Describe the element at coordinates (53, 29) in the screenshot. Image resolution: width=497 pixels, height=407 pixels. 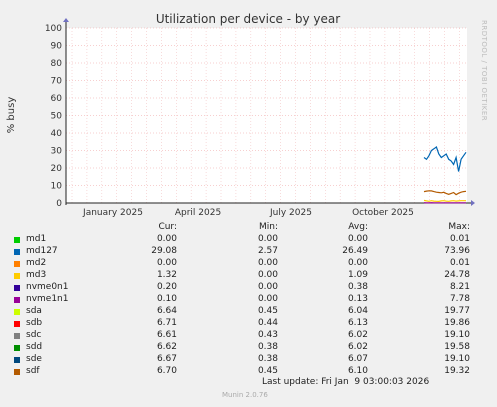
I see `y-tick-label: 100` at that location.